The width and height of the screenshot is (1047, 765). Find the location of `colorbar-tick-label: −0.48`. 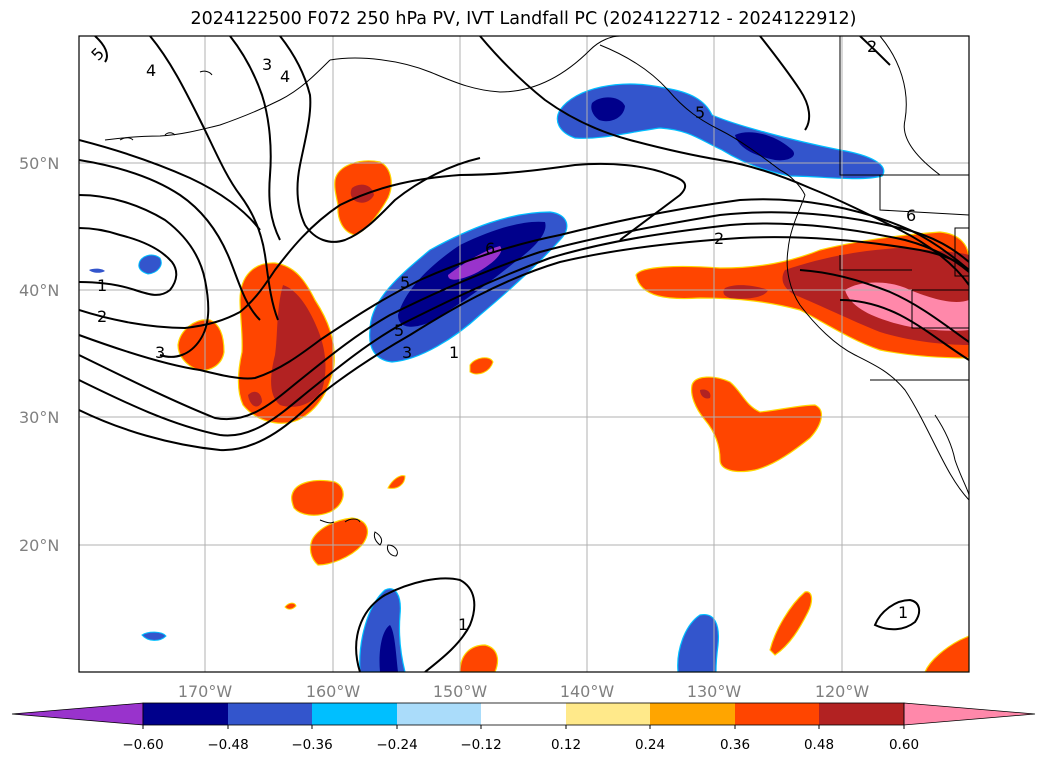

colorbar-tick-label: −0.48 is located at coordinates (227, 745).